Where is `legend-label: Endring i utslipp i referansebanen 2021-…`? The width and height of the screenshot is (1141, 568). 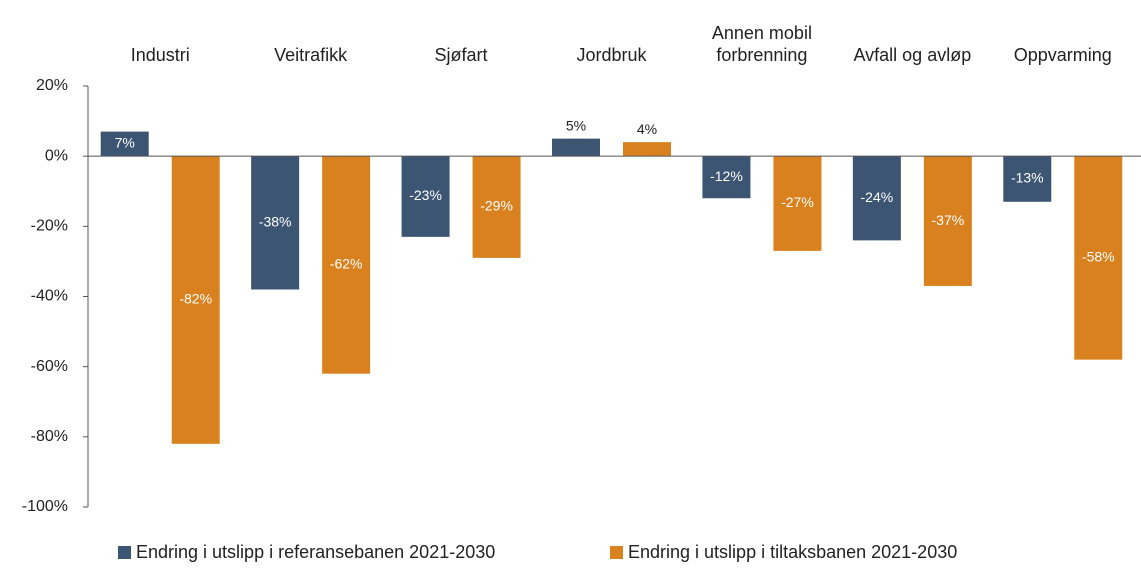 legend-label: Endring i utslipp i referansebanen 2021-… is located at coordinates (315, 552).